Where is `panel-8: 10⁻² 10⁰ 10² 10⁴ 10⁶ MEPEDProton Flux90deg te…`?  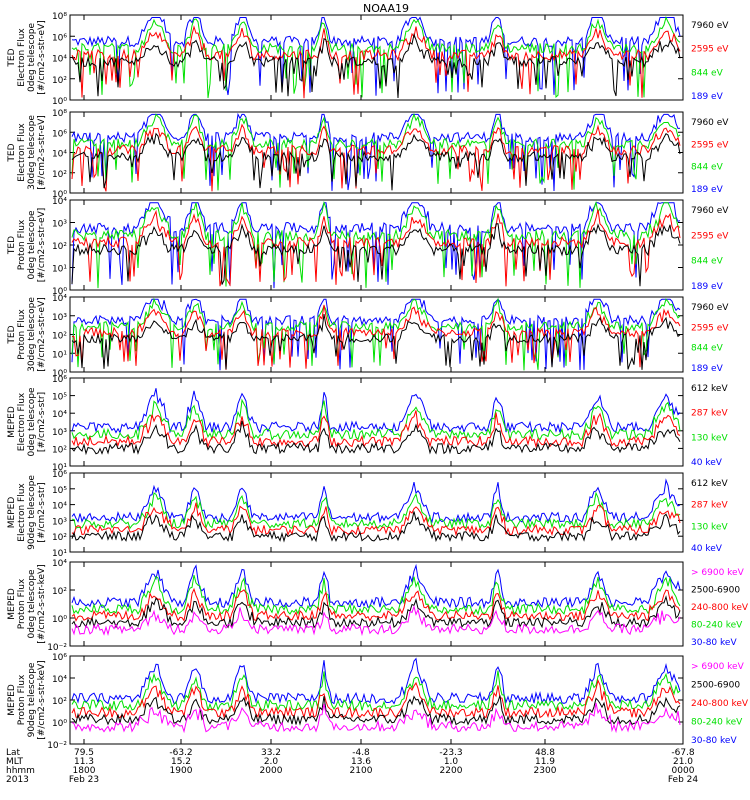 panel-8: 10⁻² 10⁰ 10² 10⁴ 10⁶ MEPEDProton Flux90deg te… is located at coordinates (378, 702).